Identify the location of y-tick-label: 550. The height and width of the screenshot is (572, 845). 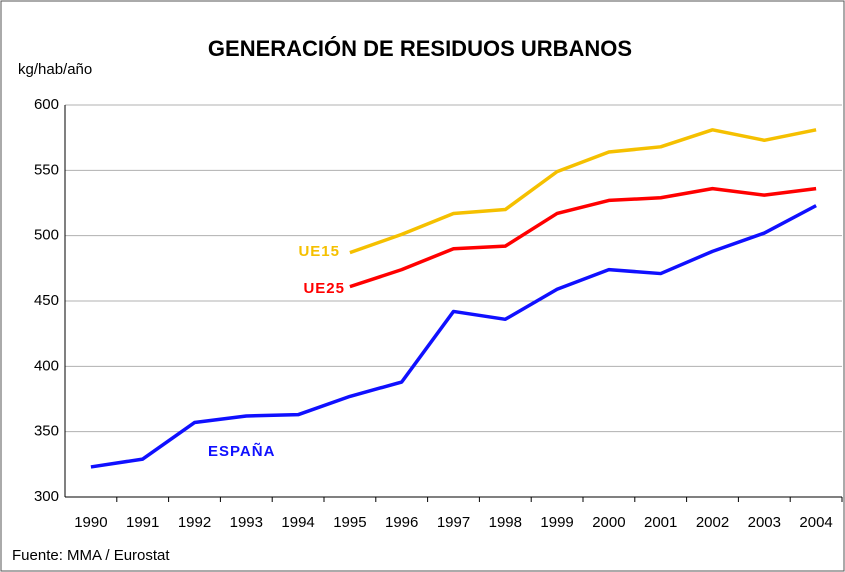
(46, 169).